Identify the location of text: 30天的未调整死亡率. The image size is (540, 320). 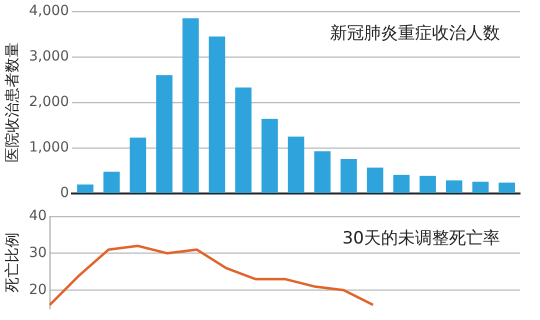
(421, 238).